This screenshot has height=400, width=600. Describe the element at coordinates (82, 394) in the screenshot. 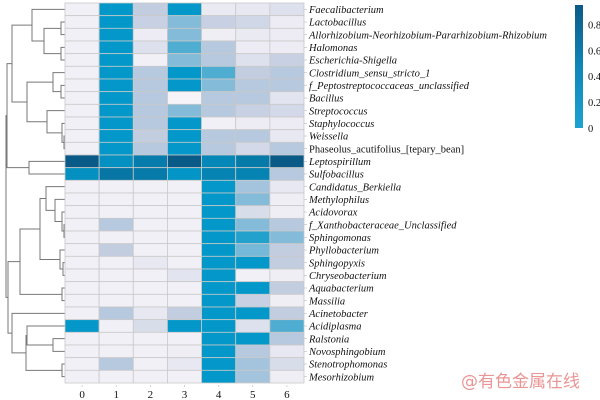

I see `column-label: 0` at that location.